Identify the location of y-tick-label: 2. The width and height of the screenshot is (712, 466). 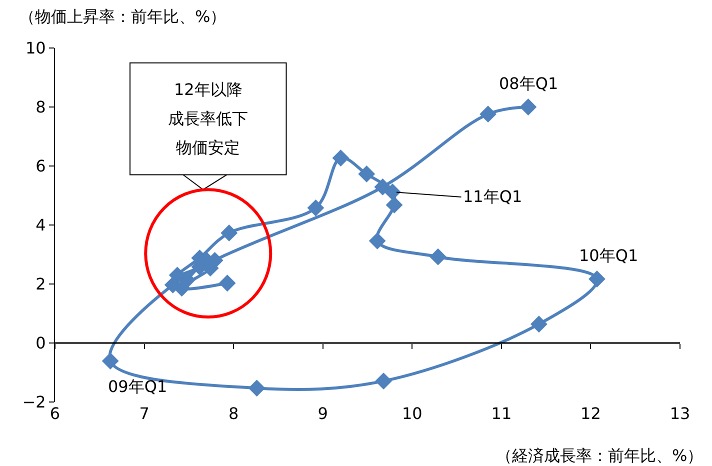
(41, 284).